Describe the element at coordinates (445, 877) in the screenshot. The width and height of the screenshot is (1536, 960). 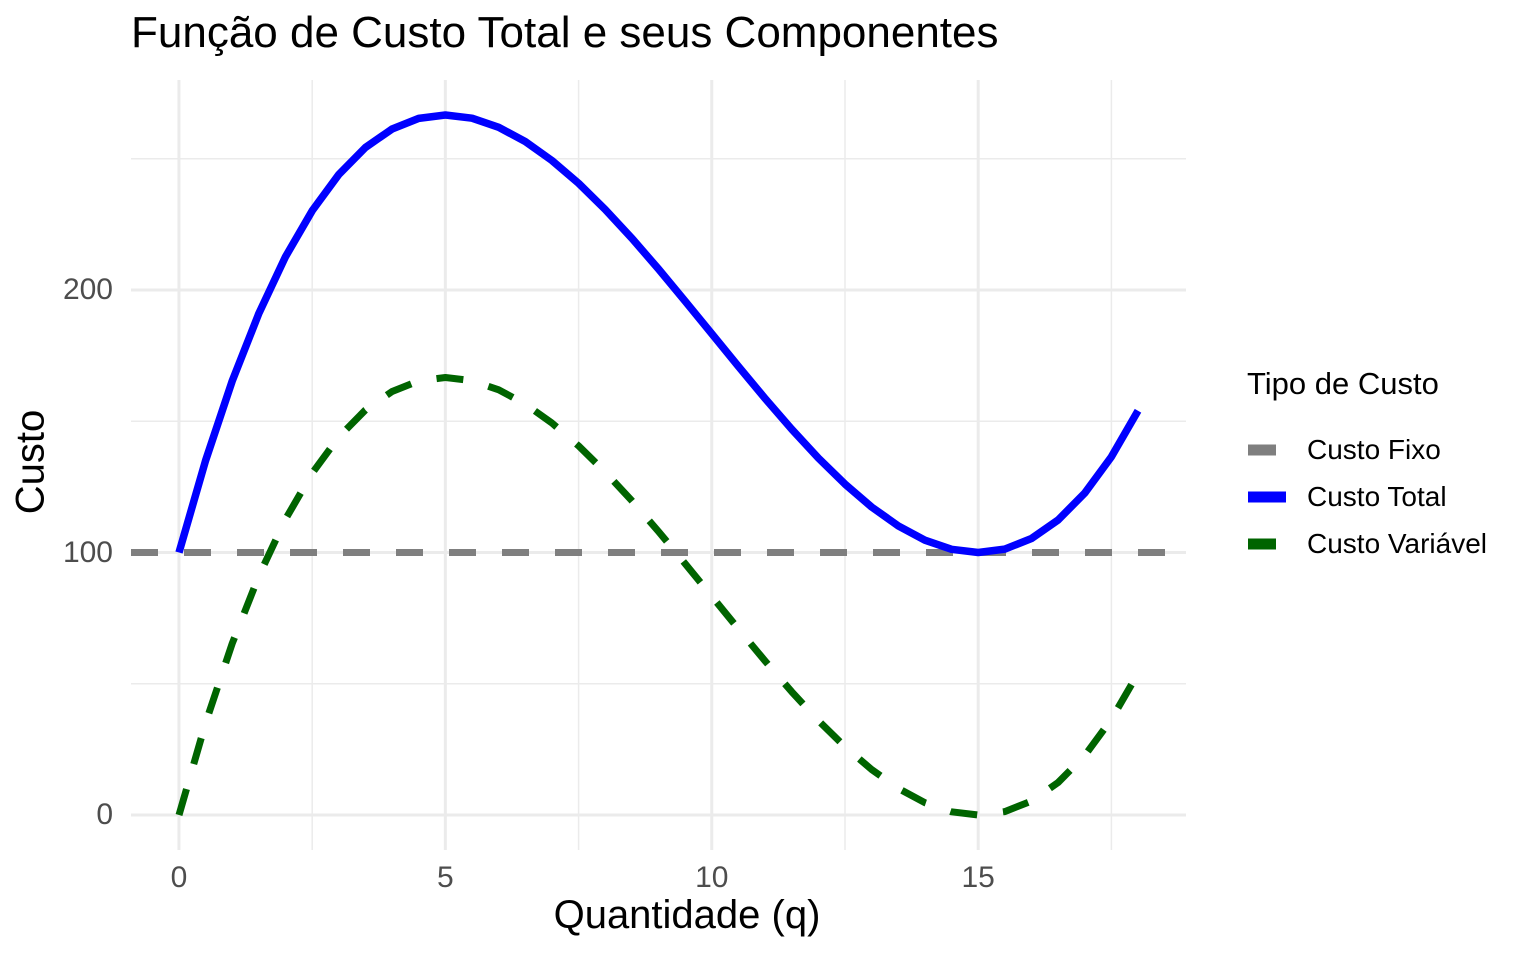
I see `x-tick-label: 5` at that location.